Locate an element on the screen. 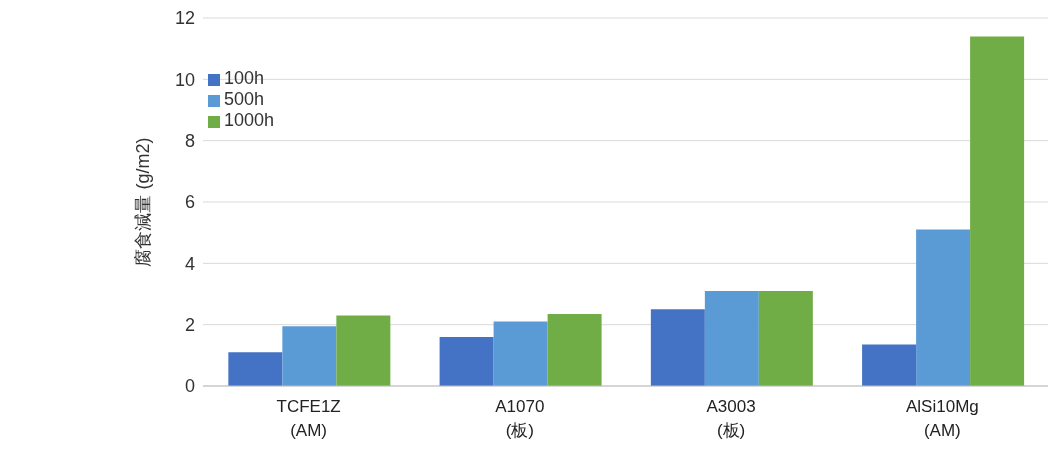  legend-label: 100h is located at coordinates (244, 78).